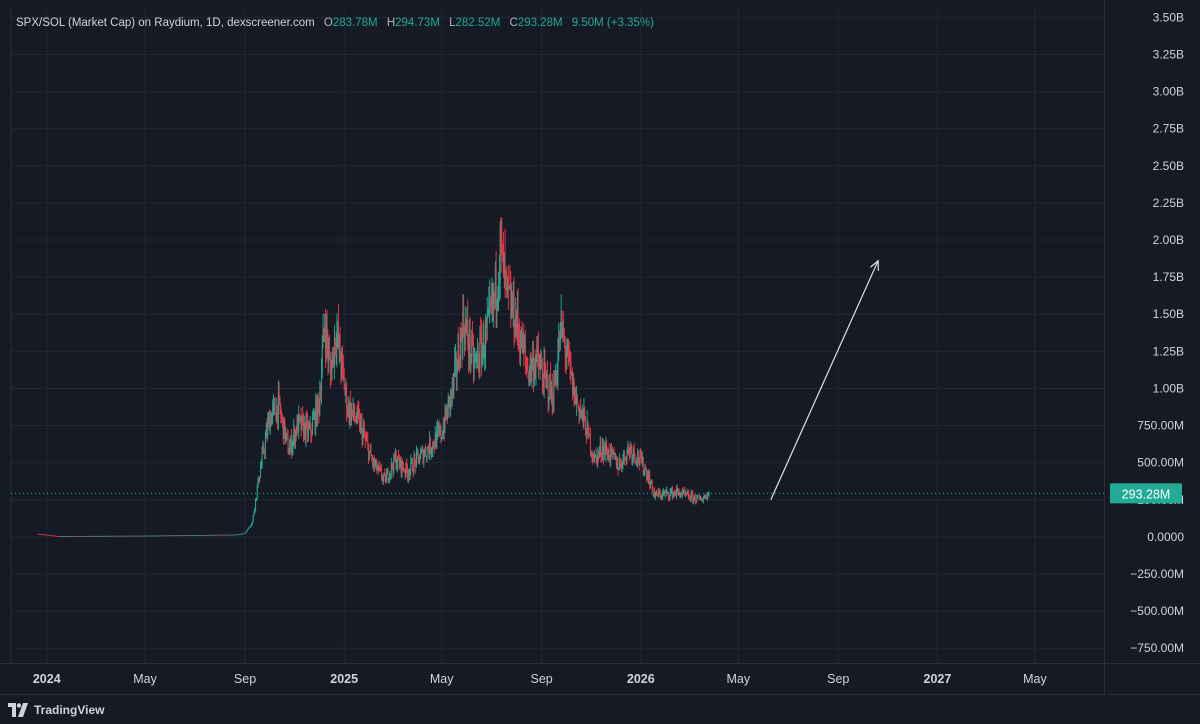 The height and width of the screenshot is (724, 1200). What do you see at coordinates (738, 679) in the screenshot?
I see `x-tick-label: May` at bounding box center [738, 679].